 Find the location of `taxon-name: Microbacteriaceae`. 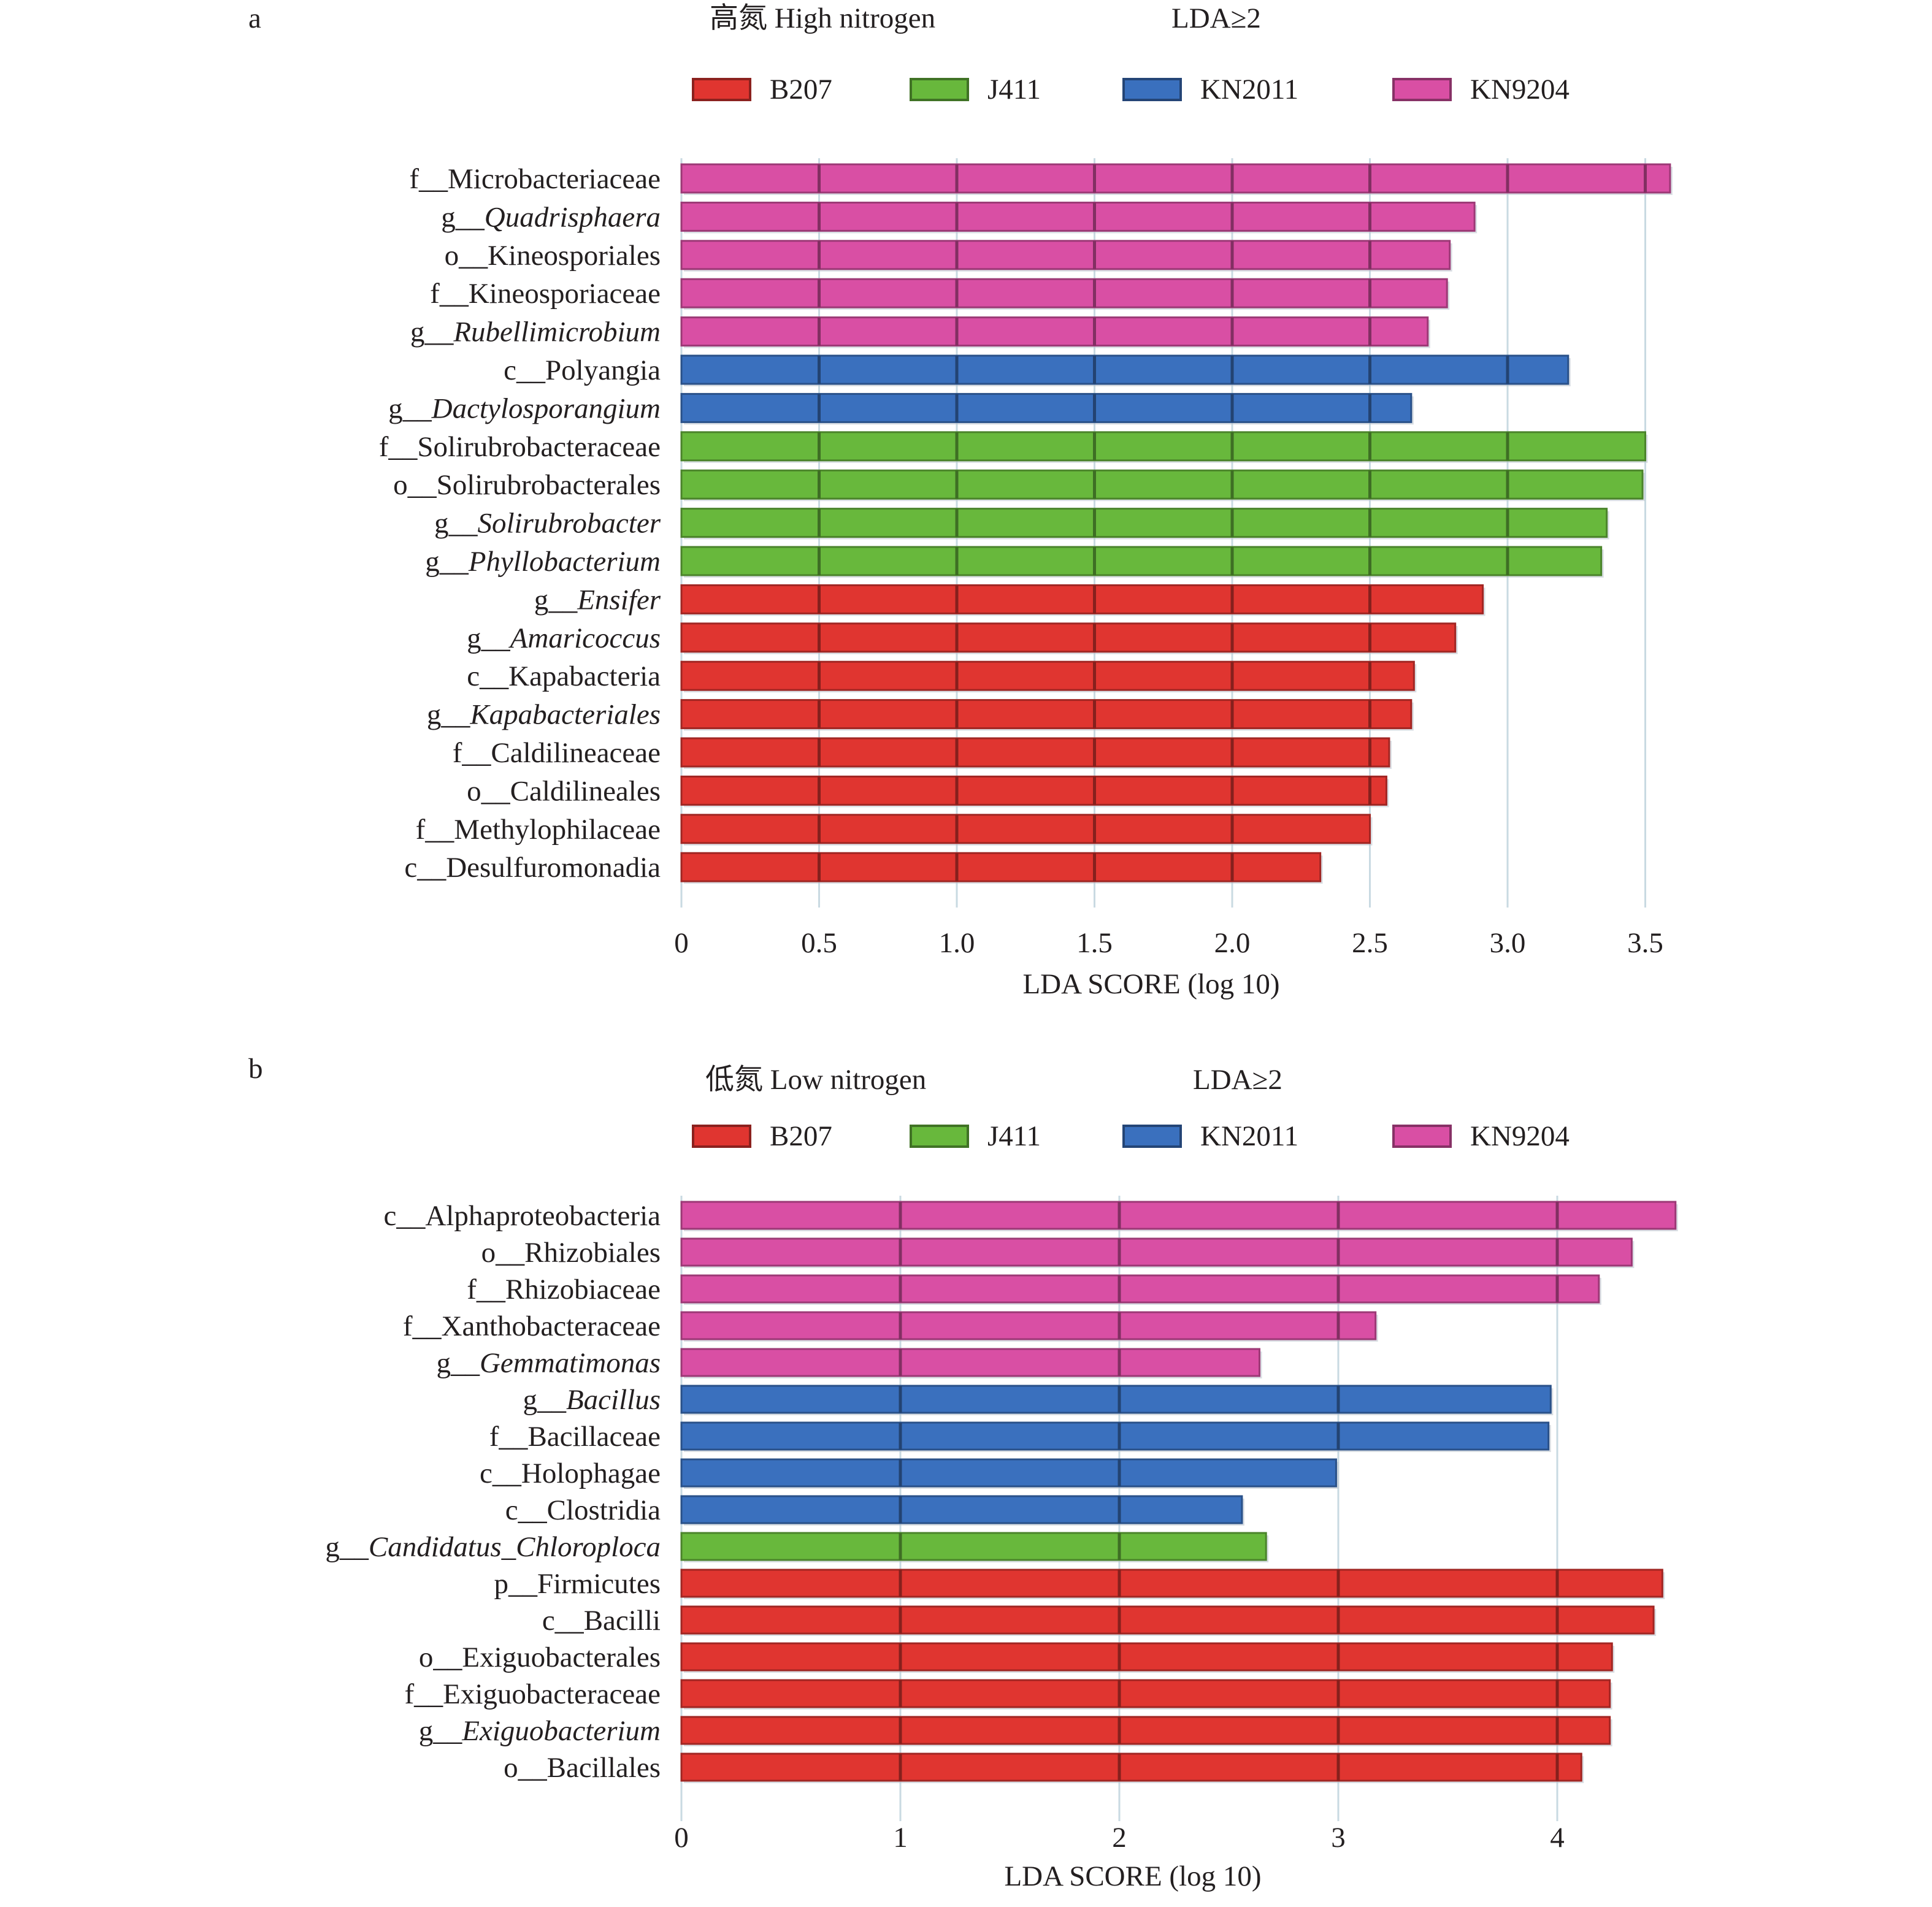

taxon-name: Microbacteriaceae is located at coordinates (554, 179).